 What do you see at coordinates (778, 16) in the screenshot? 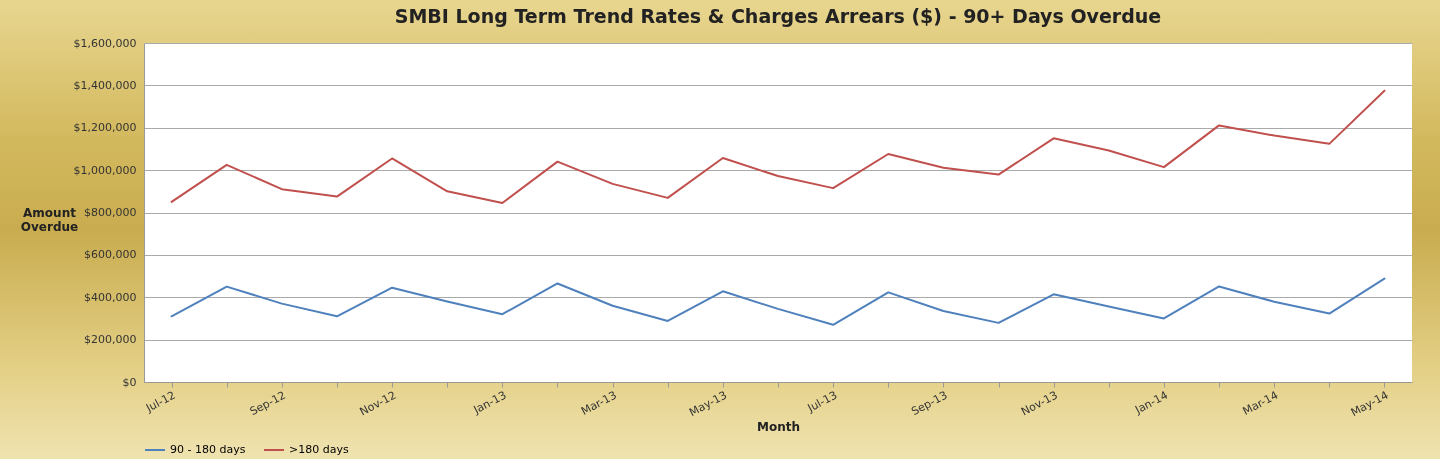
I see `chart-title: SMBI Long Term Trend Rates & Charges Arrears ($) - 90+ Days Overdue` at bounding box center [778, 16].